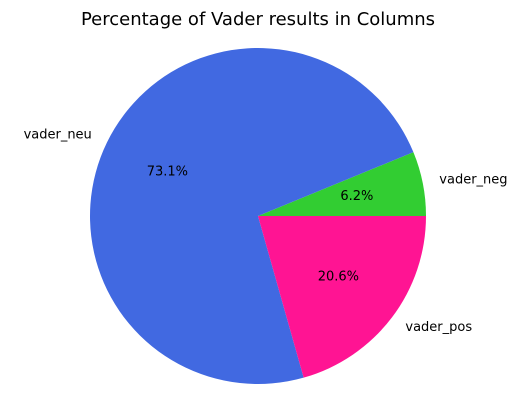 This screenshot has width=522, height=412. I want to click on slice-label-vader-neg: vader_neg, so click(473, 180).